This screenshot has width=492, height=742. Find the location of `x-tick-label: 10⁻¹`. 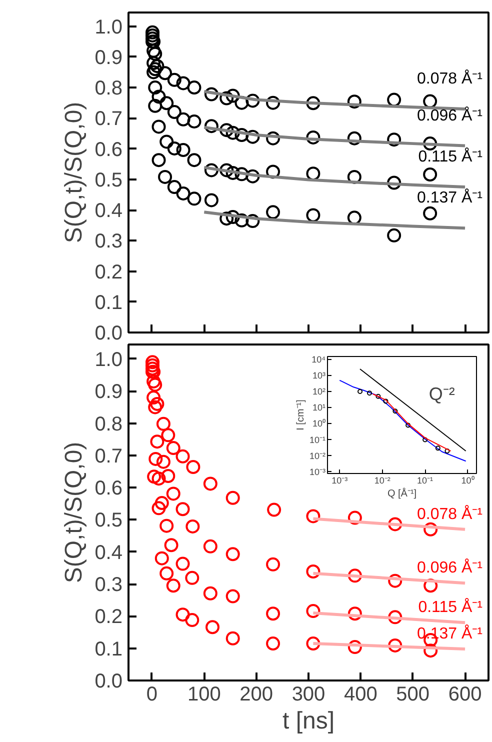

x-tick-label: 10⁻¹ is located at coordinates (425, 481).